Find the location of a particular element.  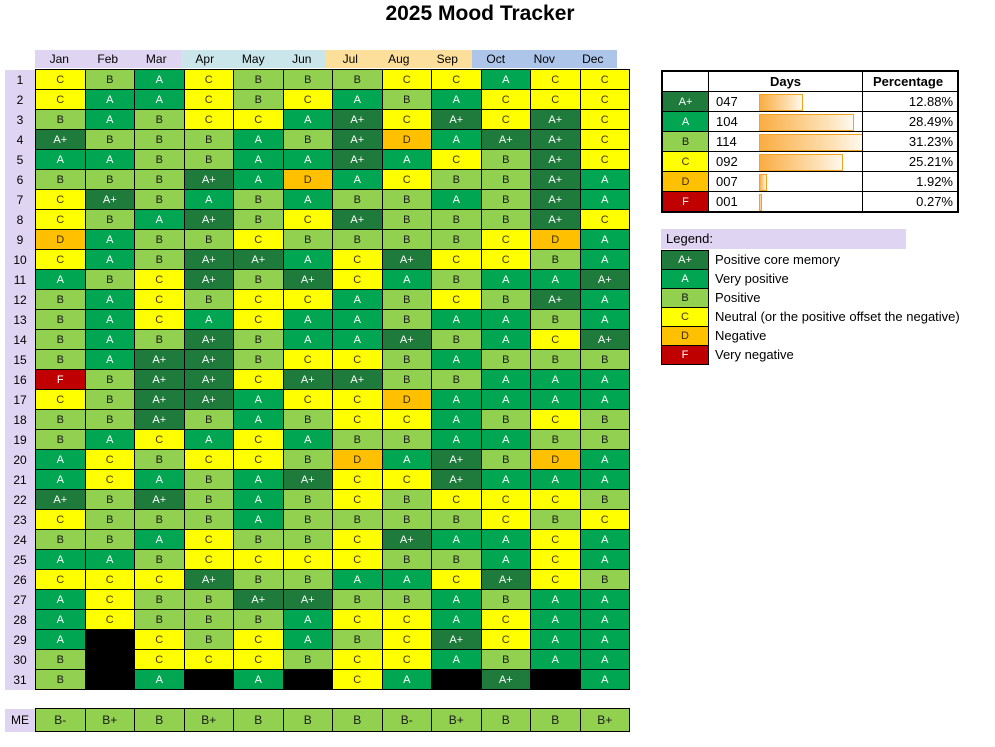

month-header-jan: Jan is located at coordinates (59, 59).